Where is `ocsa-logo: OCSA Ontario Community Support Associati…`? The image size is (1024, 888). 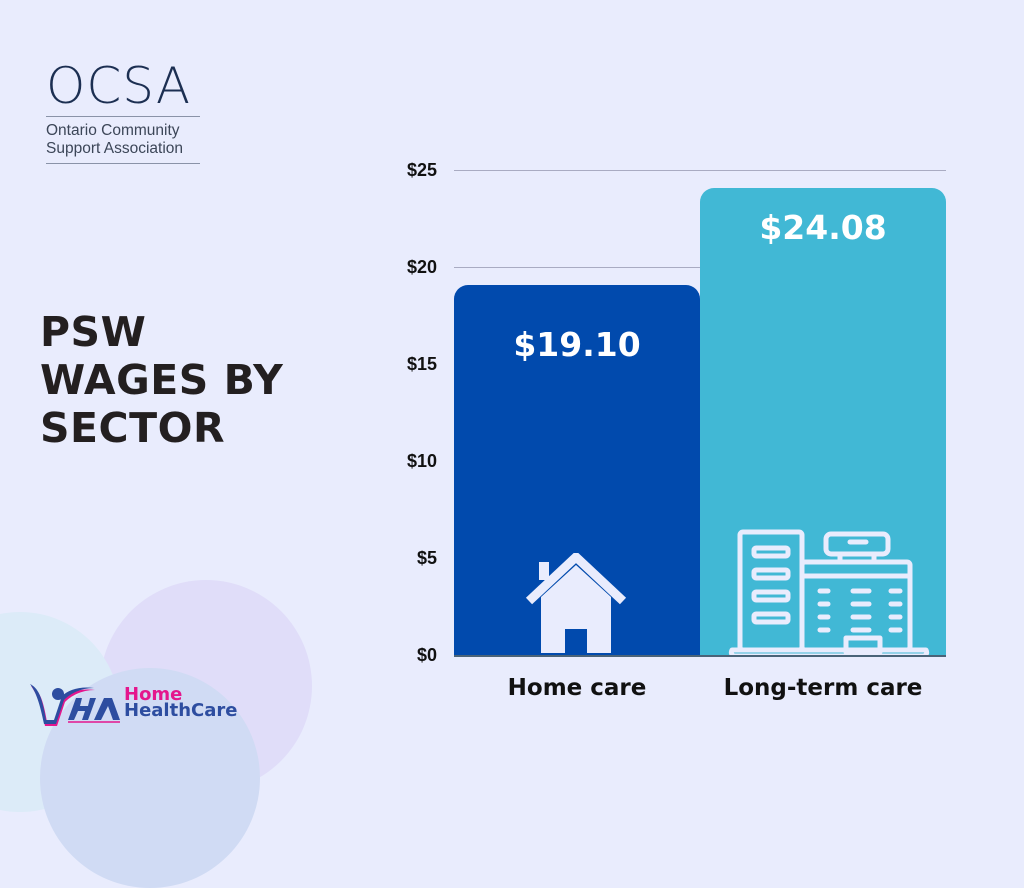 ocsa-logo: OCSA Ontario Community Support Associati… is located at coordinates (124, 112).